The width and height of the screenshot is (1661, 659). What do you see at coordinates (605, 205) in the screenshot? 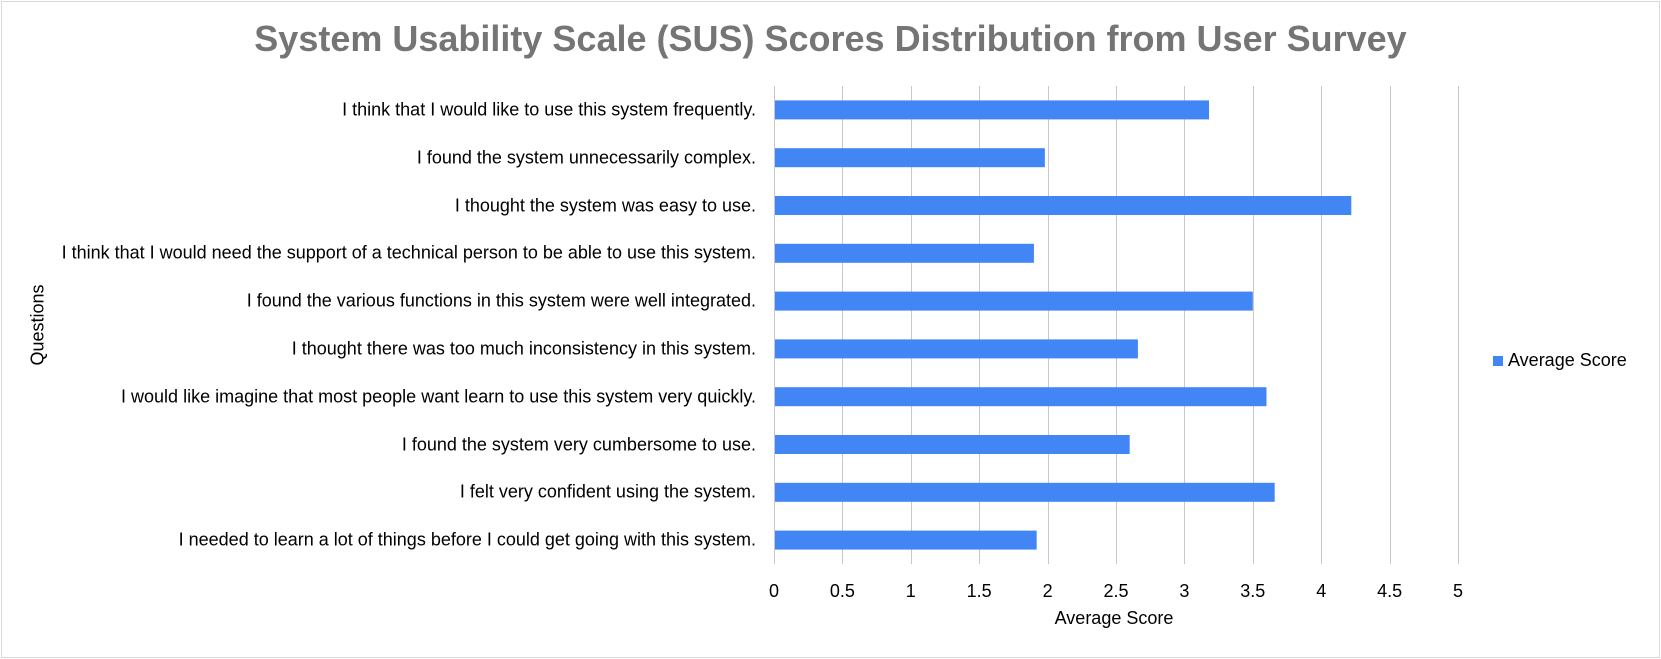
I see `category-label: I thought the system was easy to use.` at bounding box center [605, 205].